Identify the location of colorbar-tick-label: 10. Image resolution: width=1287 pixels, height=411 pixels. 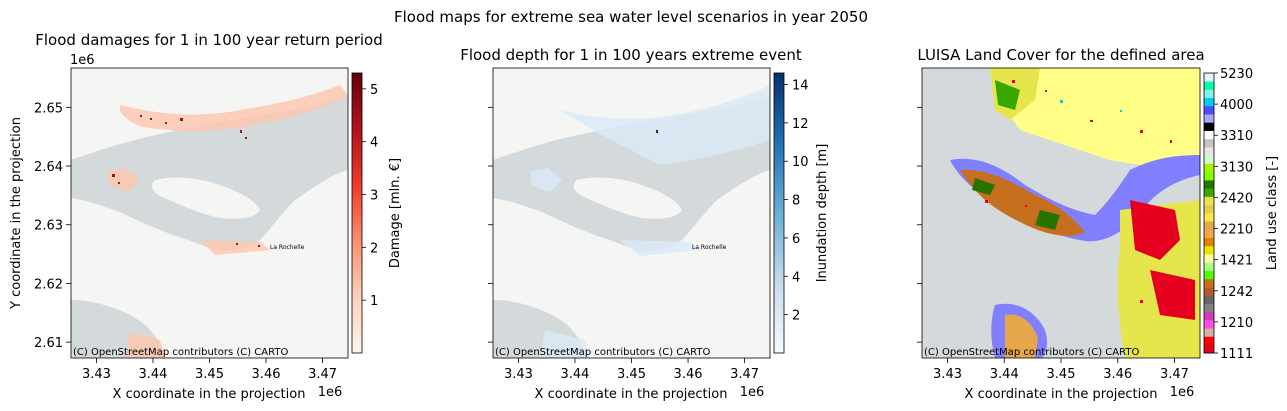
(800, 162).